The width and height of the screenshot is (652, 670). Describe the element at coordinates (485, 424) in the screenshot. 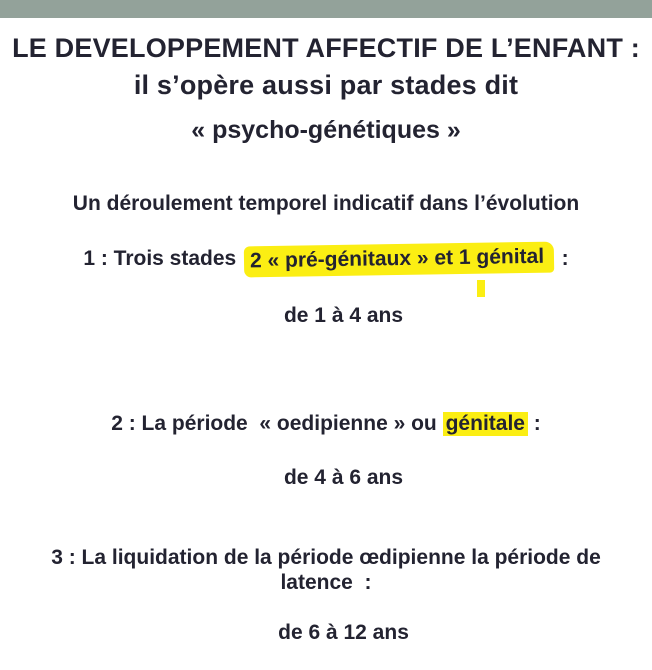

I see `stage-item-2-highlighted-text: génitale` at that location.